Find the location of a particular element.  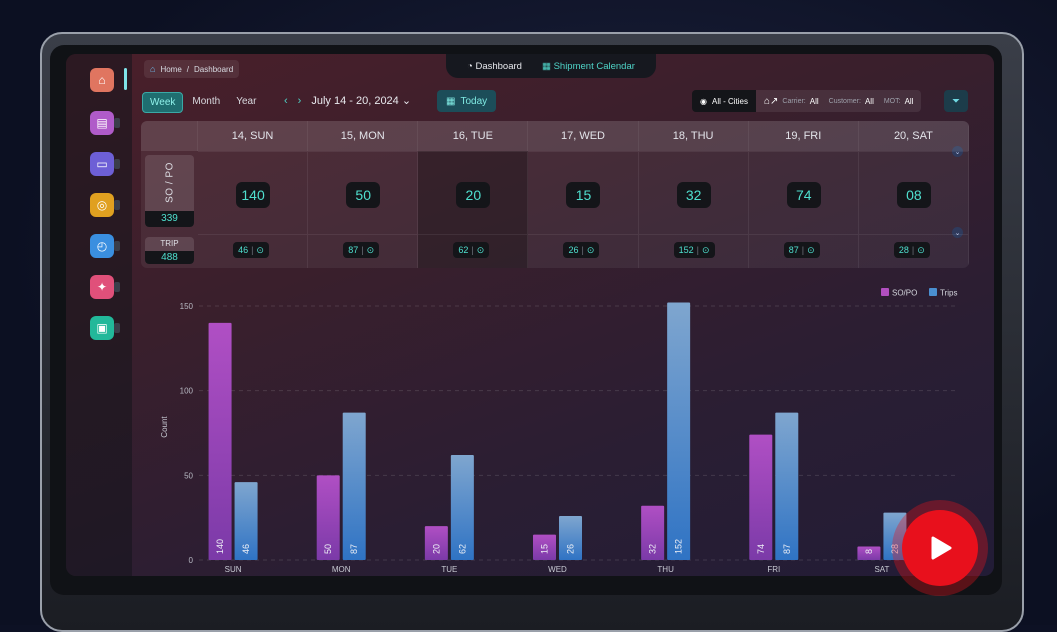

breadcrumb-home: Home is located at coordinates (171, 69).